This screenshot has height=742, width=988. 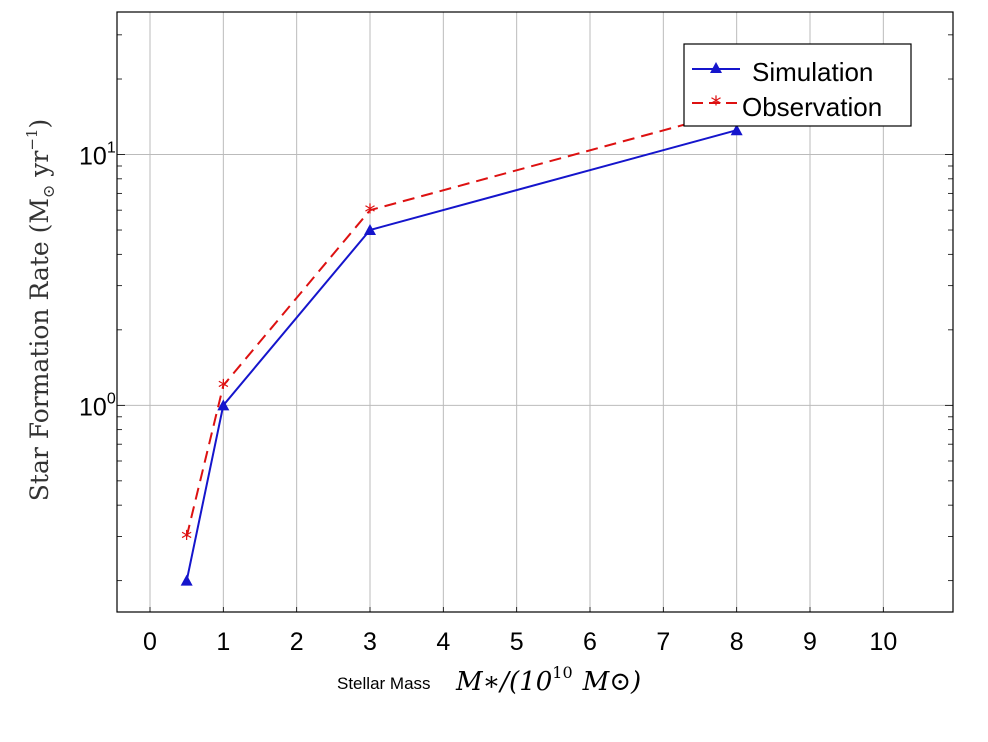 What do you see at coordinates (517, 642) in the screenshot?
I see `x-tick-label: 5` at bounding box center [517, 642].